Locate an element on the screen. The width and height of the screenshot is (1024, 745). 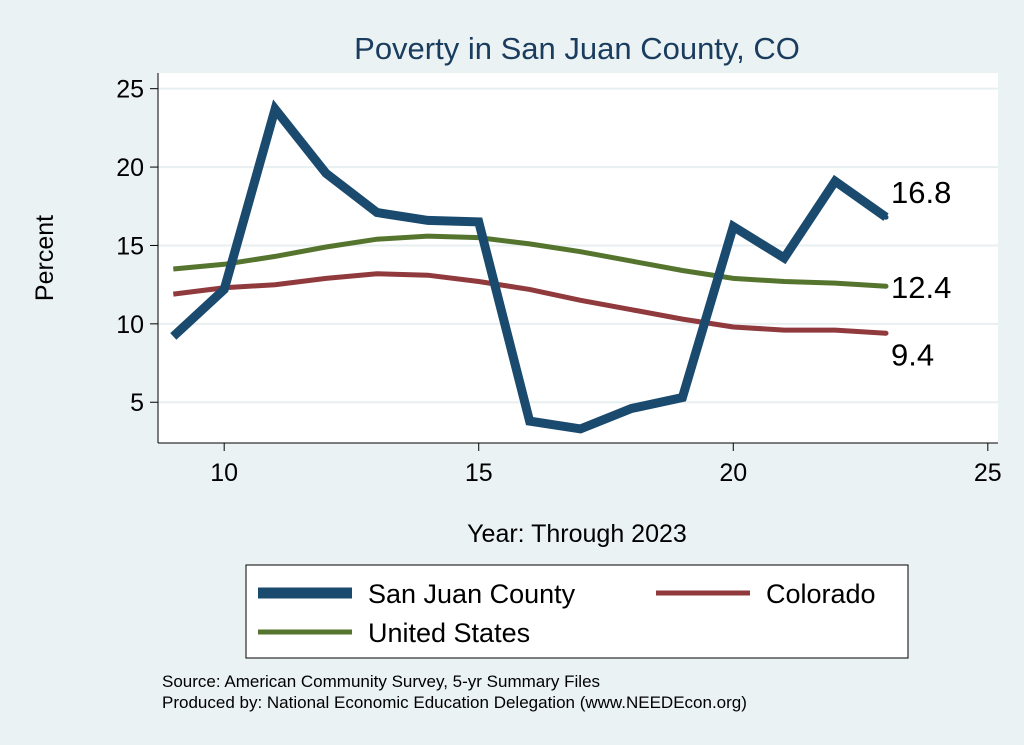
end-marker-colorado is located at coordinates (886, 333).